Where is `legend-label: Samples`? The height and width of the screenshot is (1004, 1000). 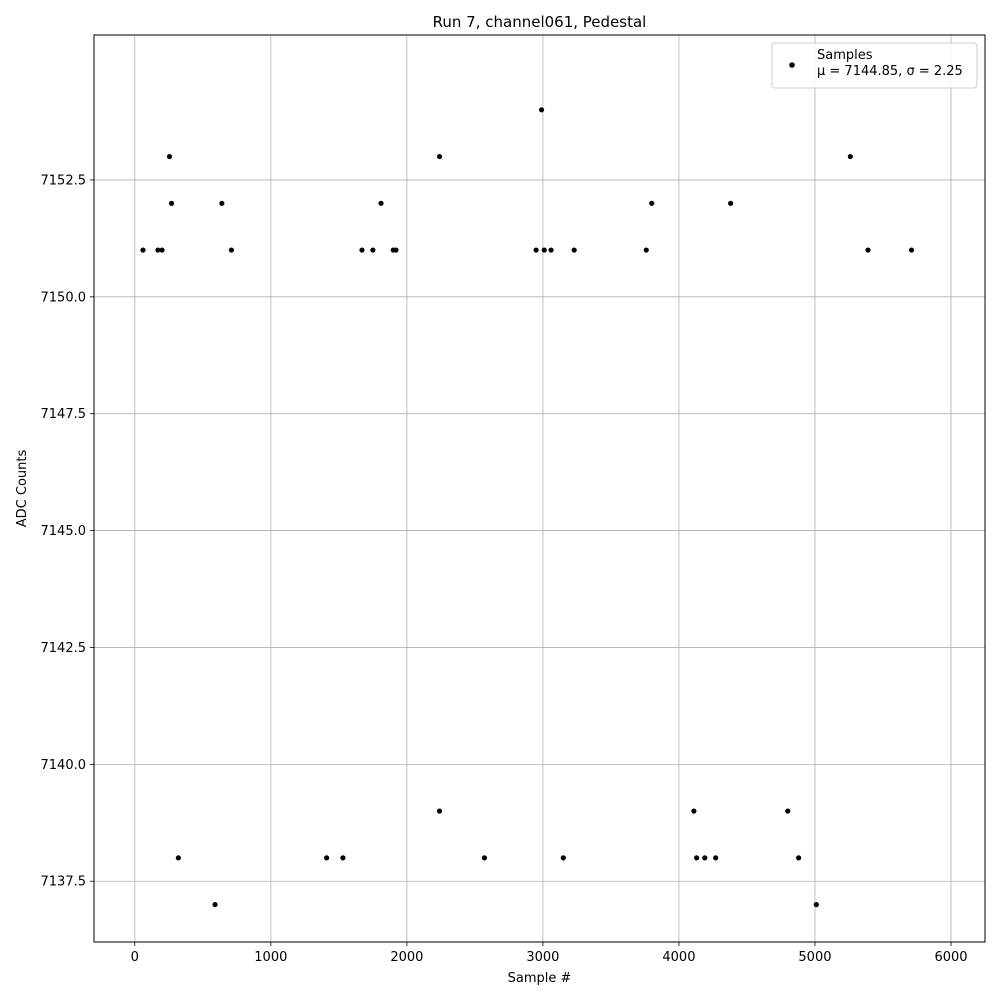
legend-label: Samples is located at coordinates (845, 55).